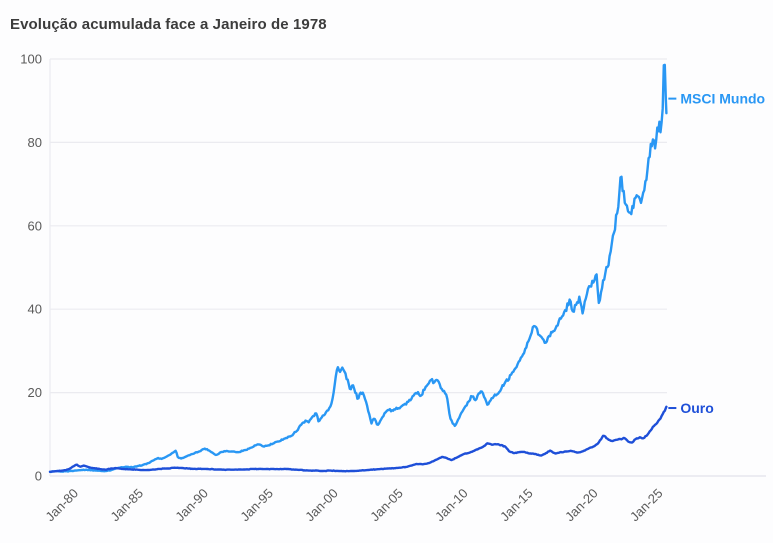  I want to click on x-tick-label: Jan-05, so click(386, 505).